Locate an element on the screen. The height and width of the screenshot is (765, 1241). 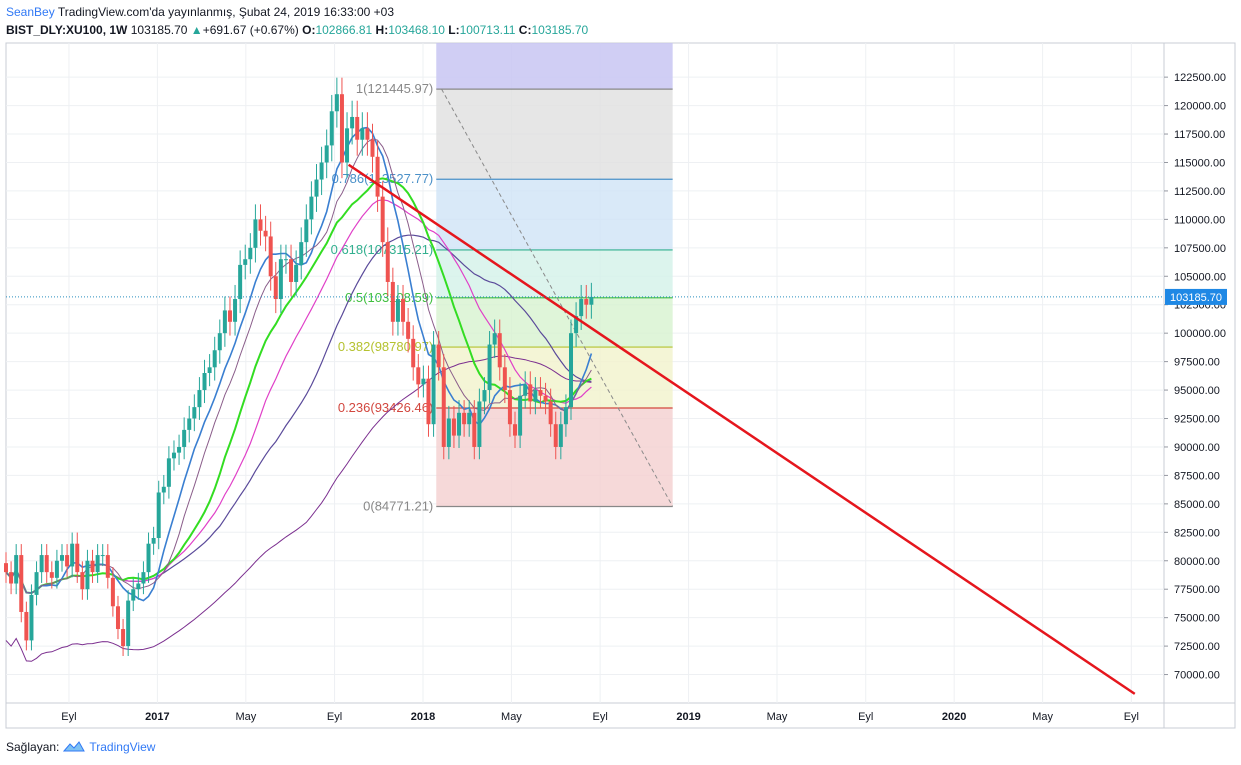
y-tick-label: 75000.00 is located at coordinates (1197, 619).